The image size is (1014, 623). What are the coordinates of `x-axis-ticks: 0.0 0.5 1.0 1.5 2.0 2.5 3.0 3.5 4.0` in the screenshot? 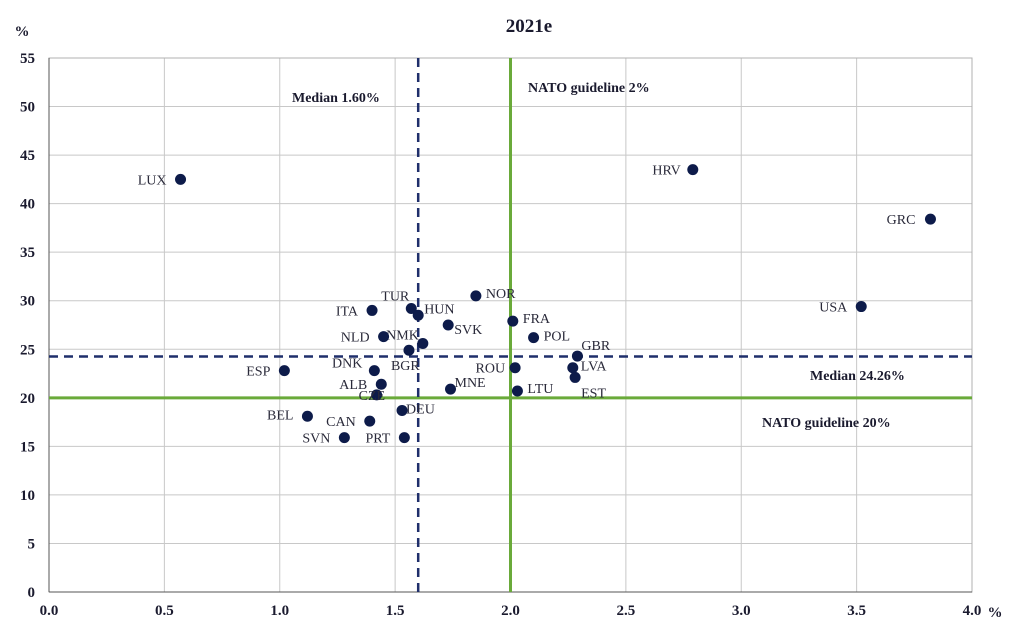 It's located at (511, 611).